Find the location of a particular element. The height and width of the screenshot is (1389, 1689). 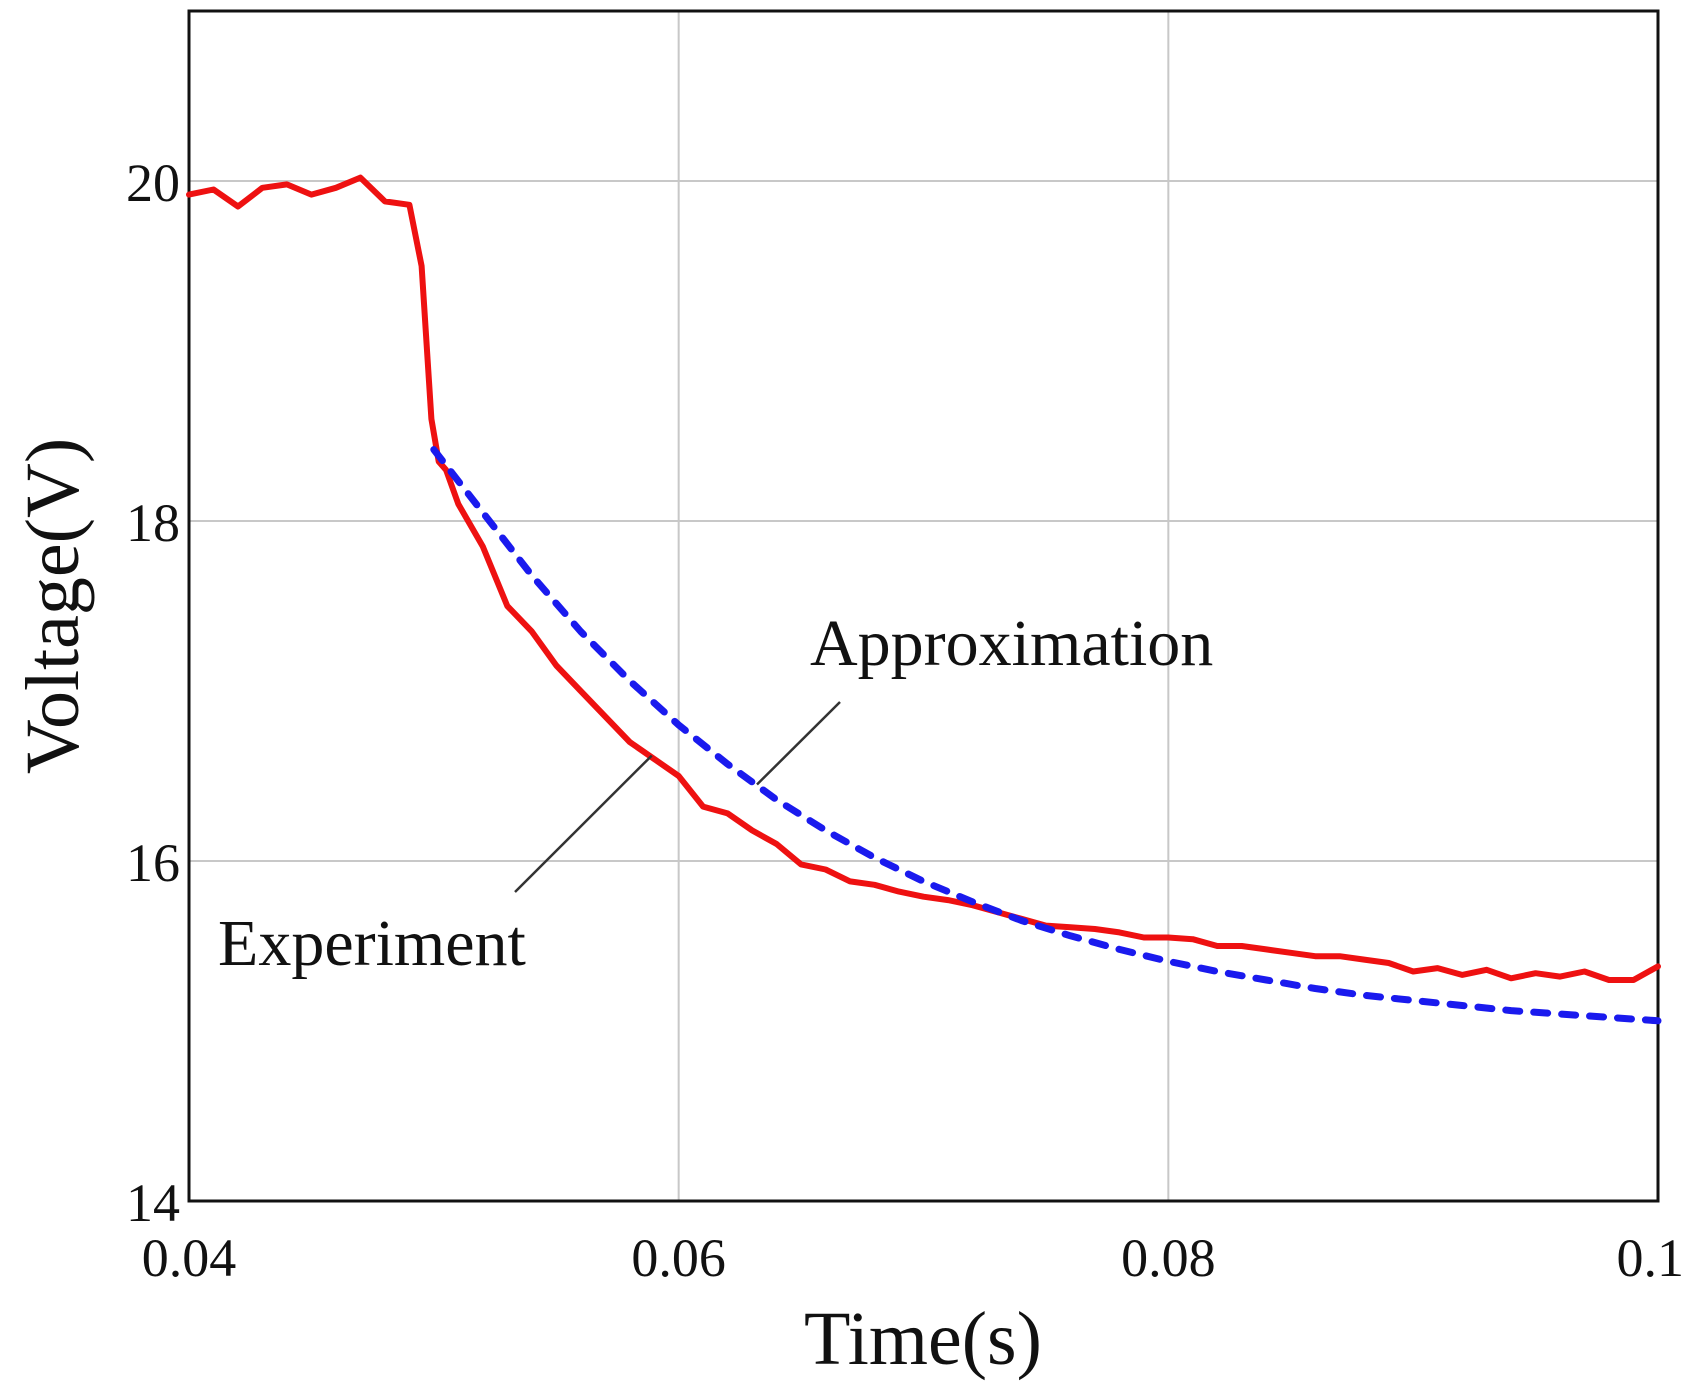

x-tick-label: 0.08 is located at coordinates (1168, 1258).